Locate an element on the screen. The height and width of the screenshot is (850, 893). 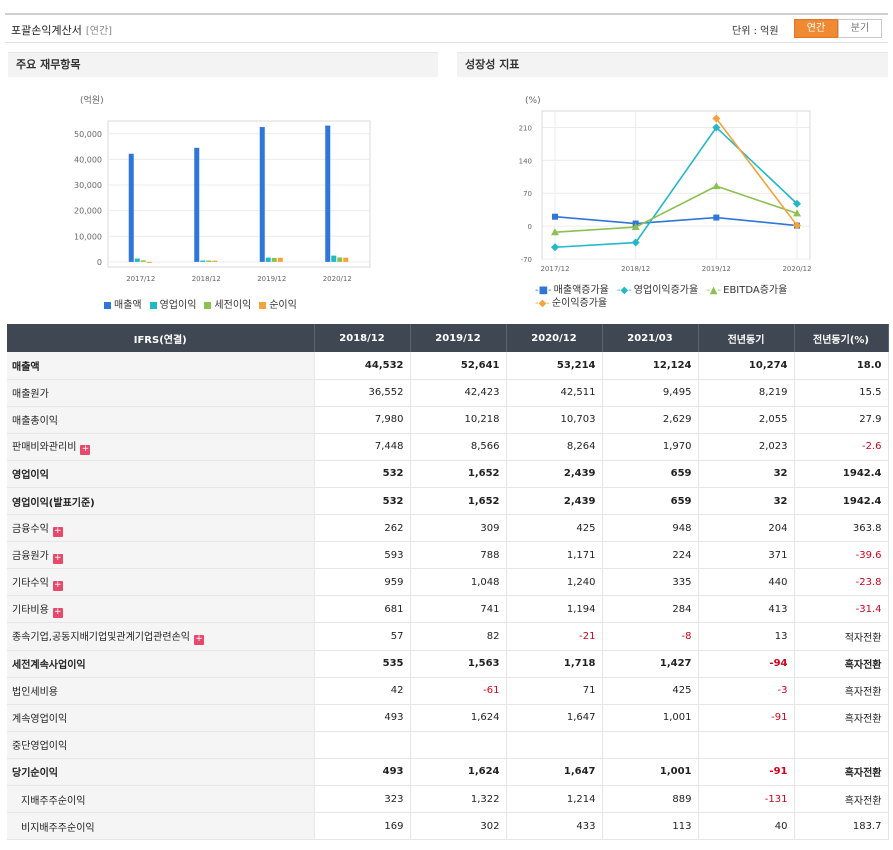
table-cell: 1,427 is located at coordinates (650, 664).